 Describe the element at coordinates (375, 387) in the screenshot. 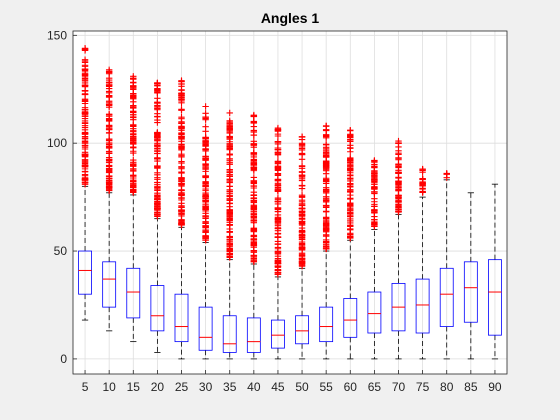

I see `x-tick-label: 65` at that location.